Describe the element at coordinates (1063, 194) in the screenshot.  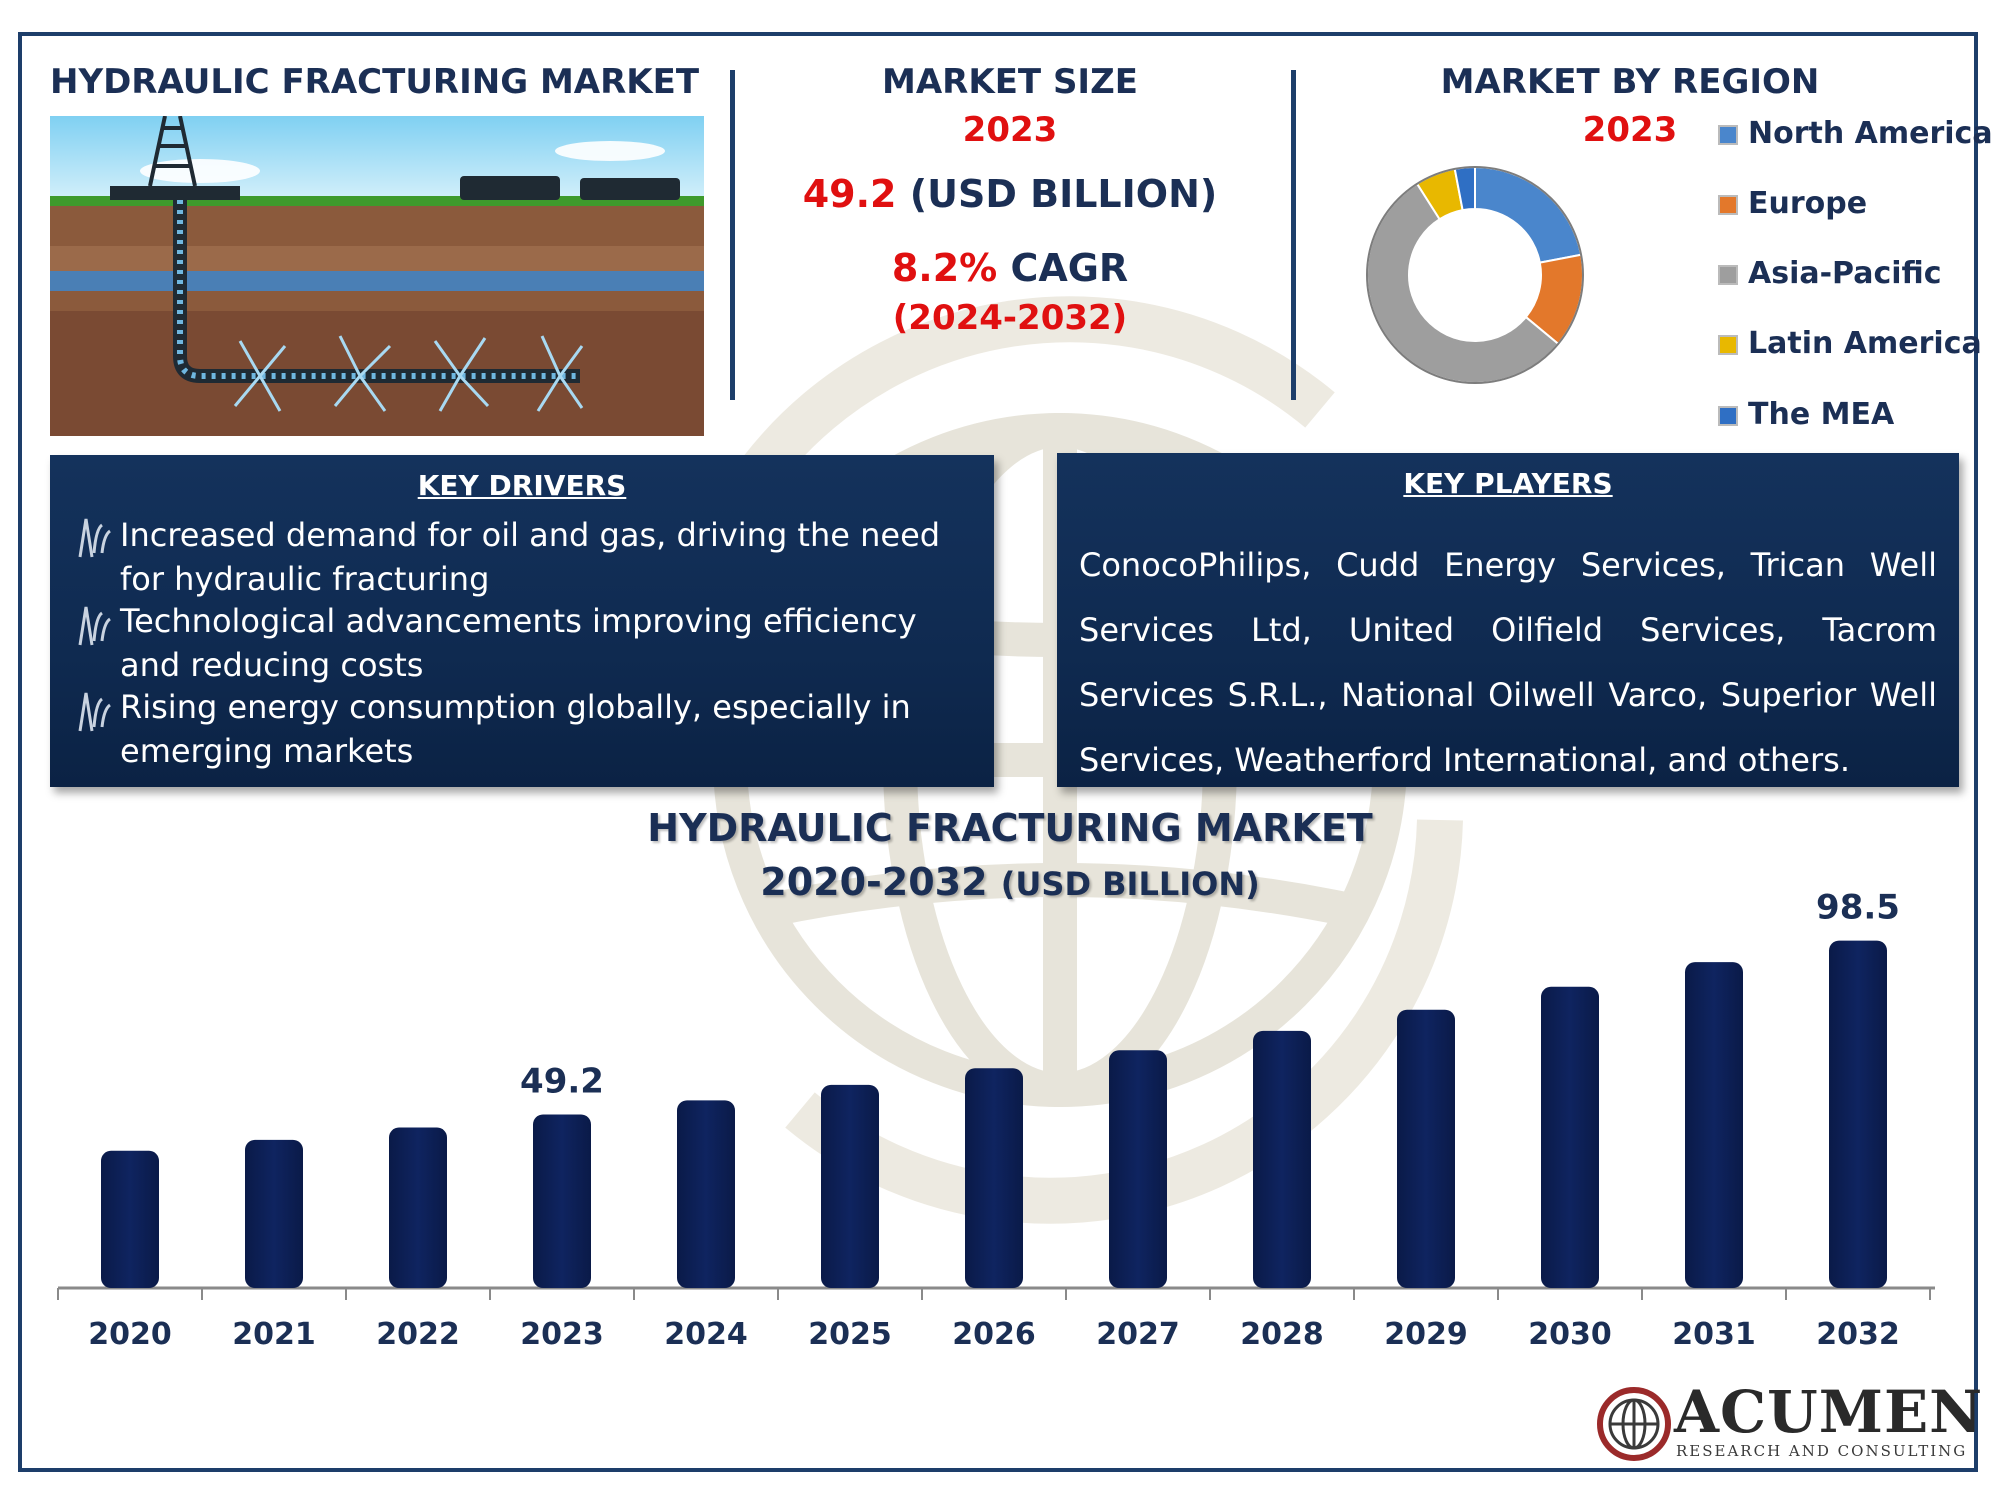
I see `market-size-unit: (USD BILLION)` at that location.